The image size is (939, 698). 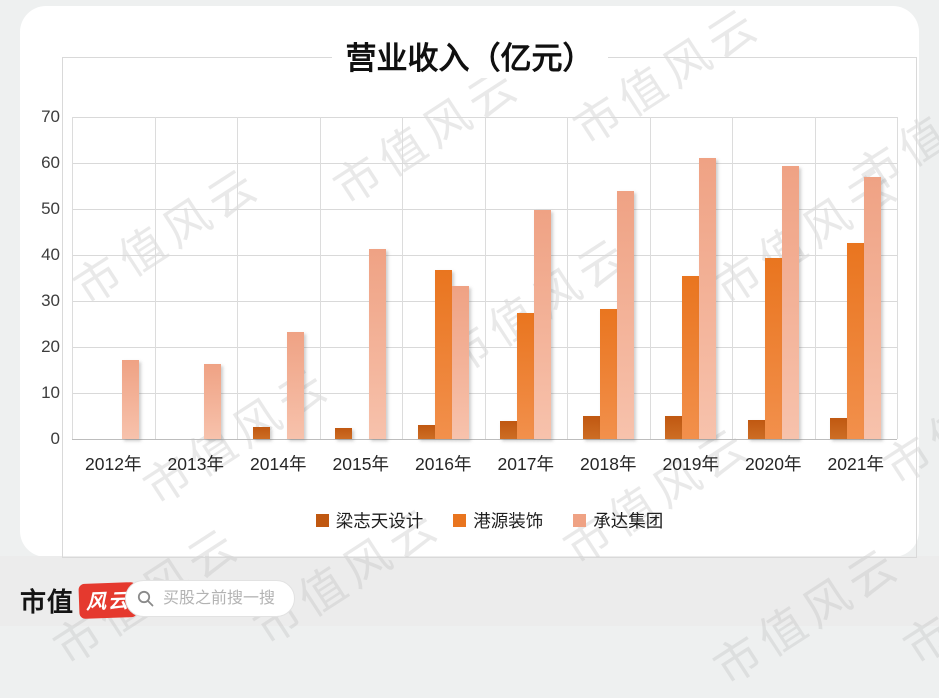 I want to click on y-tick-label: 40, so click(x=50, y=254).